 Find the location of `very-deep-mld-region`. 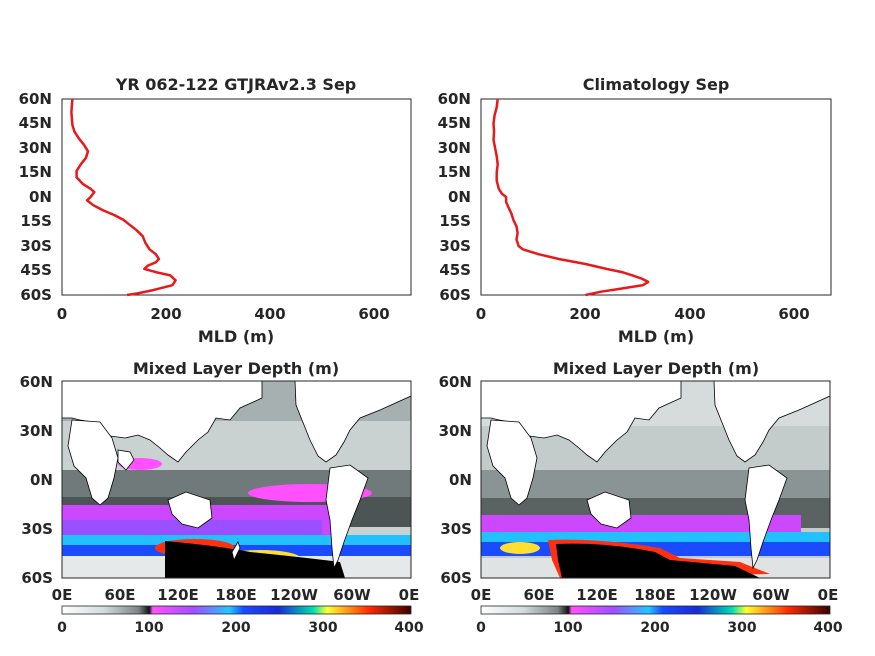

very-deep-mld-region is located at coordinates (520, 548).